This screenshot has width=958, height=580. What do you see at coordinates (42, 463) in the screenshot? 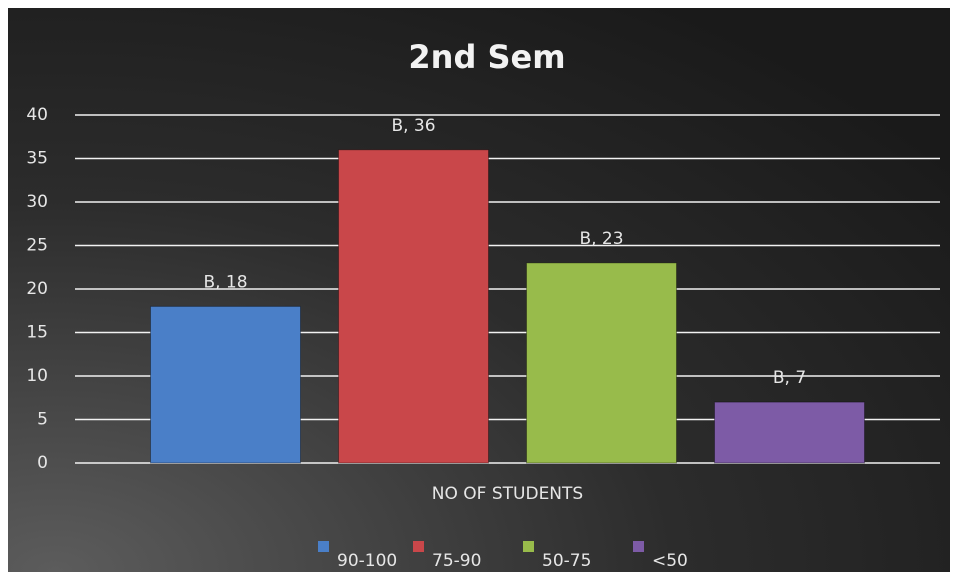
I see `y-tick-label: 0` at bounding box center [42, 463].